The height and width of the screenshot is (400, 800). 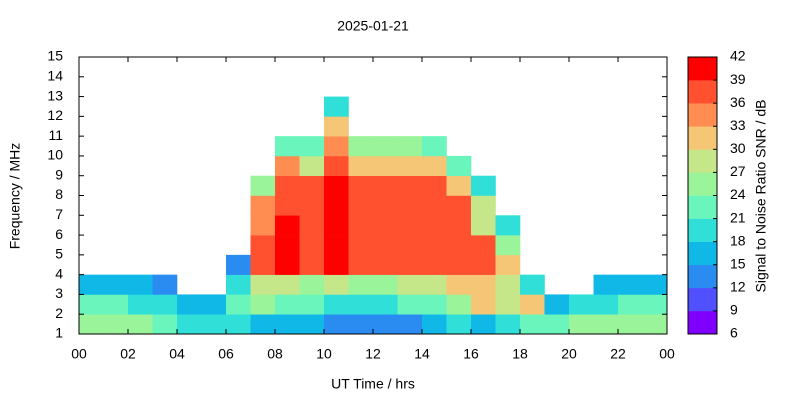 I want to click on x-tick-label: 12, so click(x=373, y=354).